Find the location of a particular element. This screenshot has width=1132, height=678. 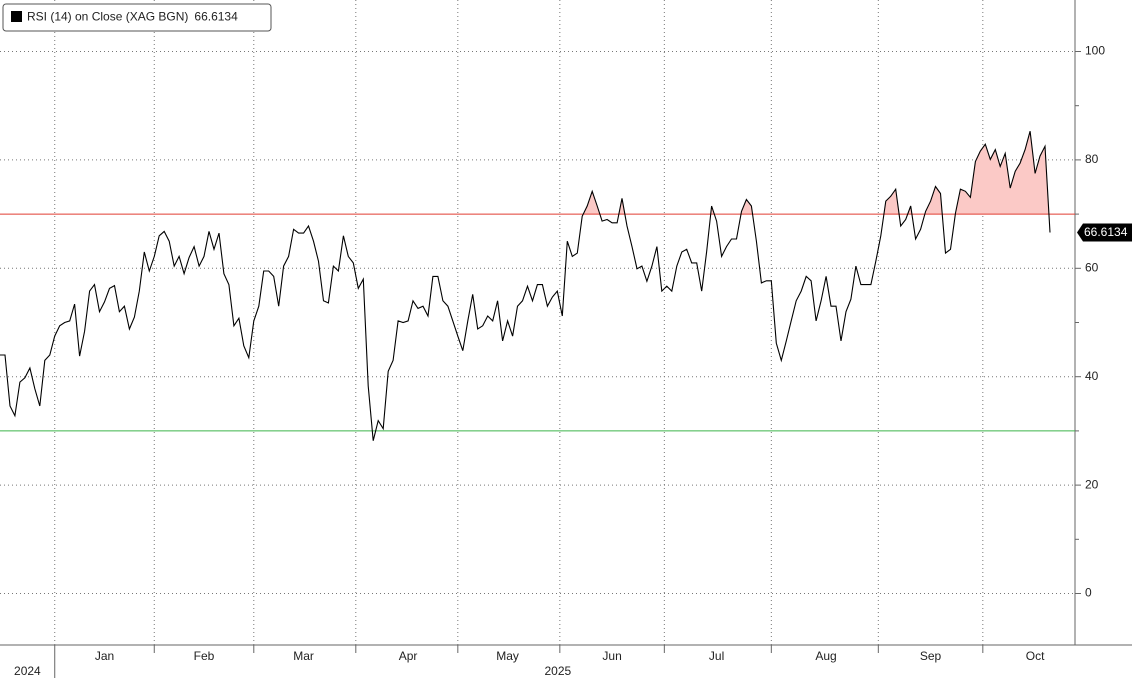

y-tick-label: 80 is located at coordinates (1092, 159).